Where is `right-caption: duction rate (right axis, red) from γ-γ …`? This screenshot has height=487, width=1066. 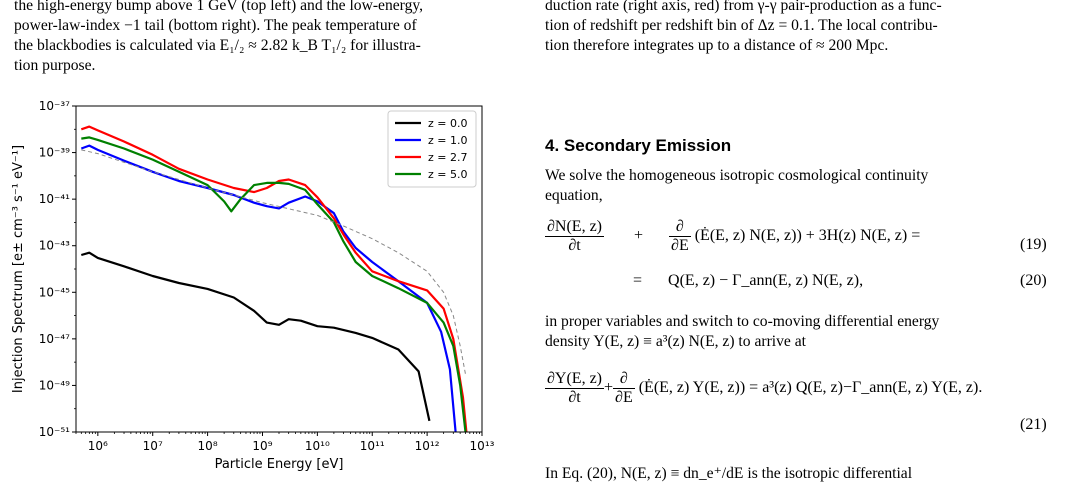
right-caption: duction rate (right axis, red) from γ-γ … is located at coordinates (800, 28).